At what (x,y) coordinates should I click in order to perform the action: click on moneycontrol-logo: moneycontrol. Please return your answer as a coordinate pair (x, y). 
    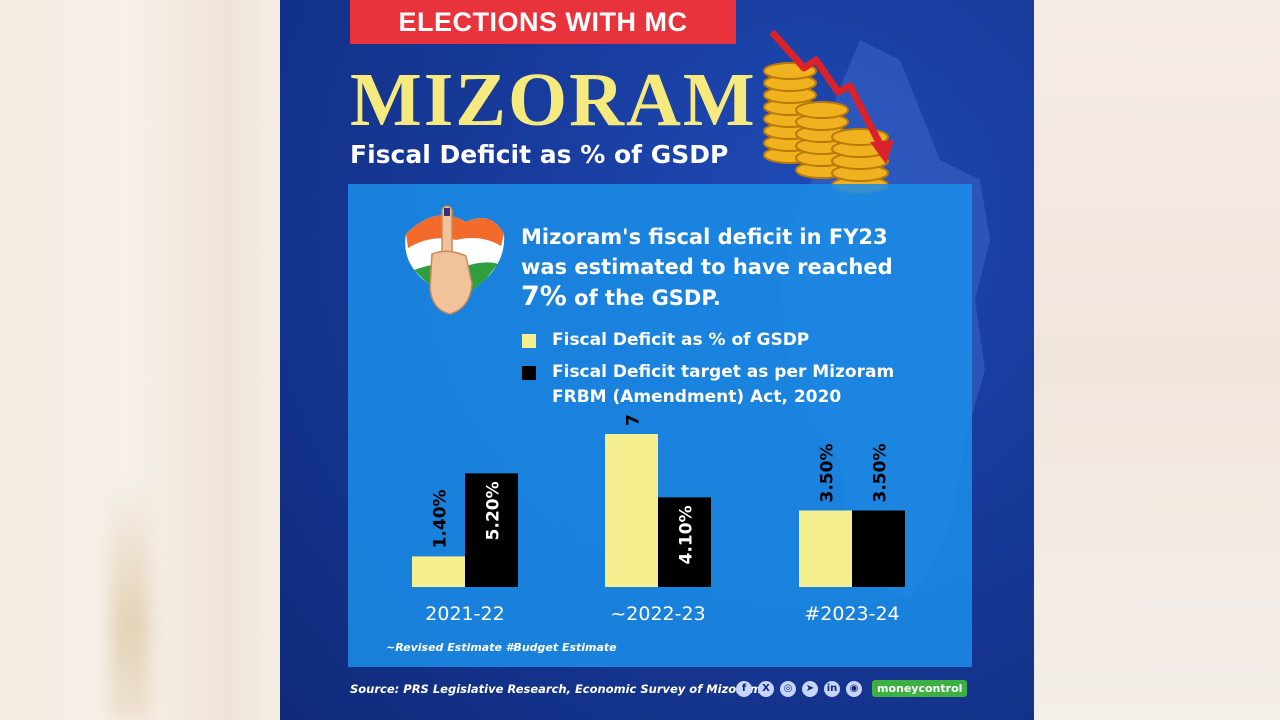
    Looking at the image, I should click on (920, 688).